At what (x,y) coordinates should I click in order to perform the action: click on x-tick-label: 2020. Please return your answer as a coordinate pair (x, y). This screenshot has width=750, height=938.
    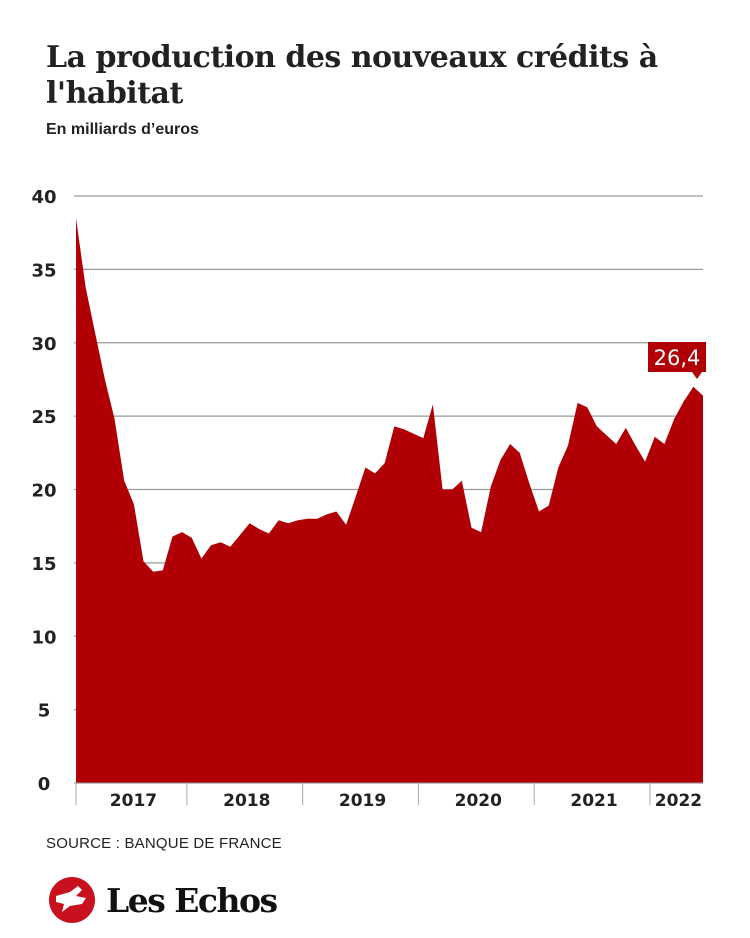
    Looking at the image, I should click on (478, 801).